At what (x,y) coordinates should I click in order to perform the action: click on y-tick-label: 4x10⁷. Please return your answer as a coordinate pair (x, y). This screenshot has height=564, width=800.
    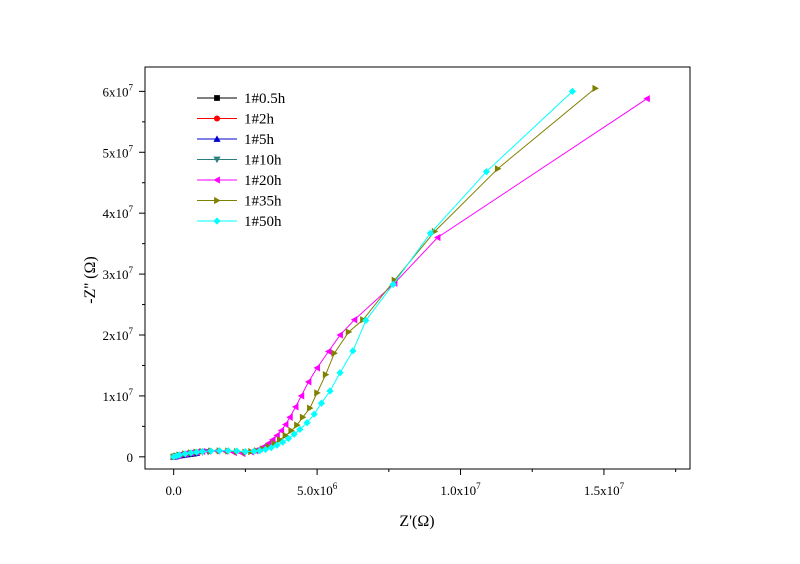
    Looking at the image, I should click on (118, 212).